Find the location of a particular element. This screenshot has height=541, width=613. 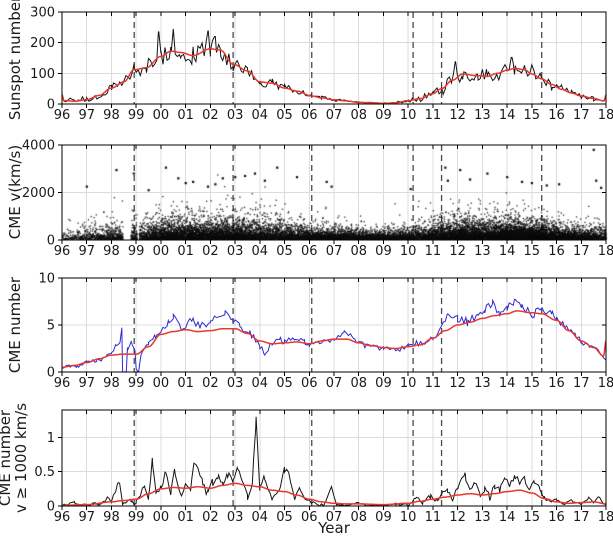

panel-2-blue-series is located at coordinates (334, 335).